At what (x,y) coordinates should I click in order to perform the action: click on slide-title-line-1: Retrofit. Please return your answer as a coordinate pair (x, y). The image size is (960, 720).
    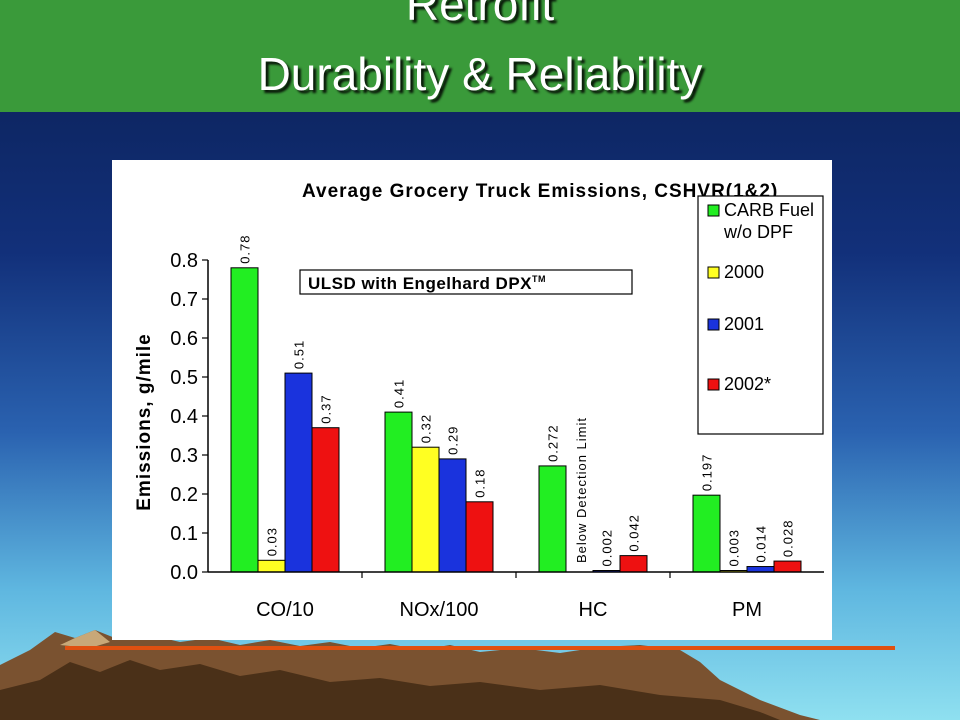
    Looking at the image, I should click on (480, 15).